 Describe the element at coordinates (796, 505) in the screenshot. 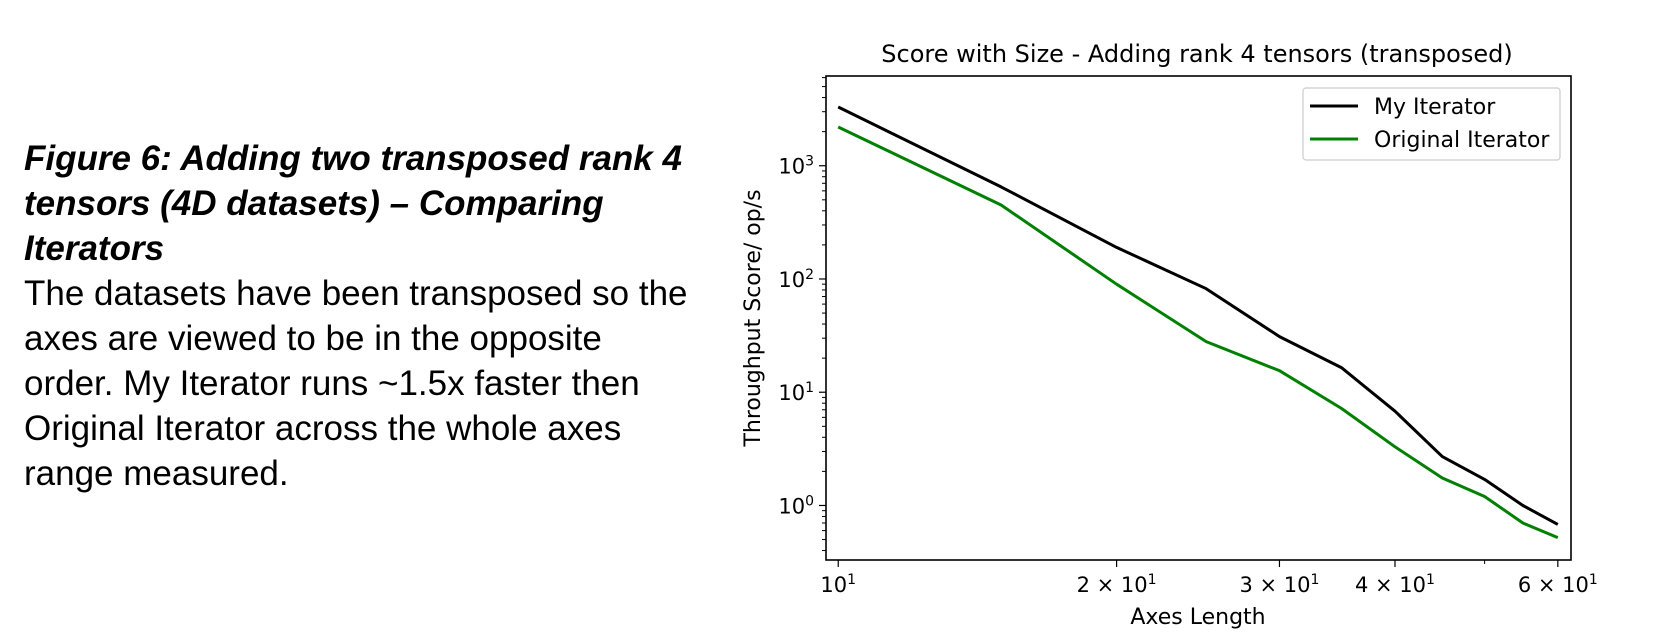

I see `y-tick-label: 100` at that location.